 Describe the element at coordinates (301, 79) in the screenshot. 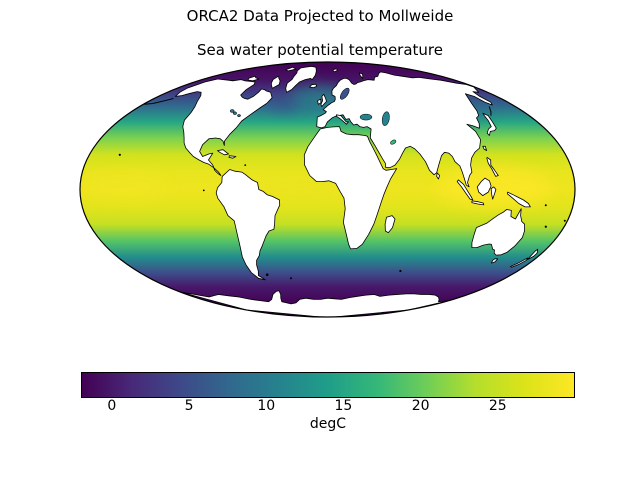

I see `land-greenland` at that location.